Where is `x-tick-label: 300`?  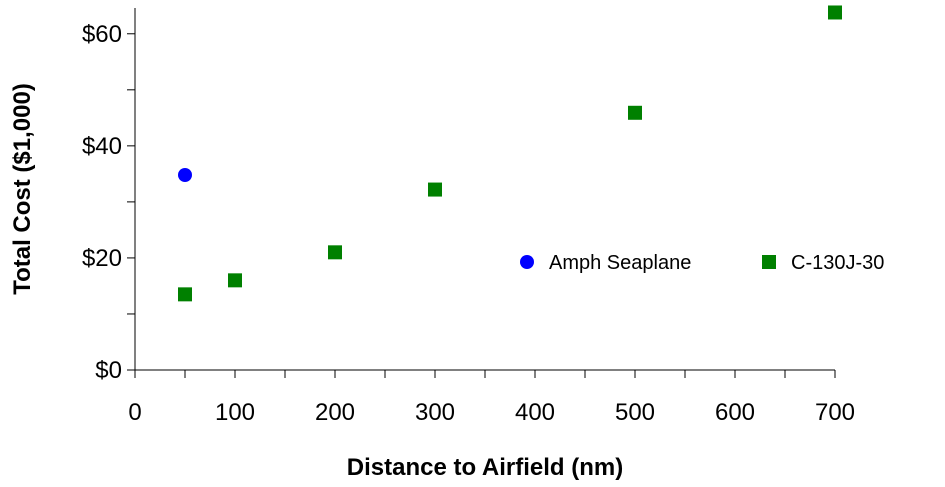 x-tick-label: 300 is located at coordinates (435, 412).